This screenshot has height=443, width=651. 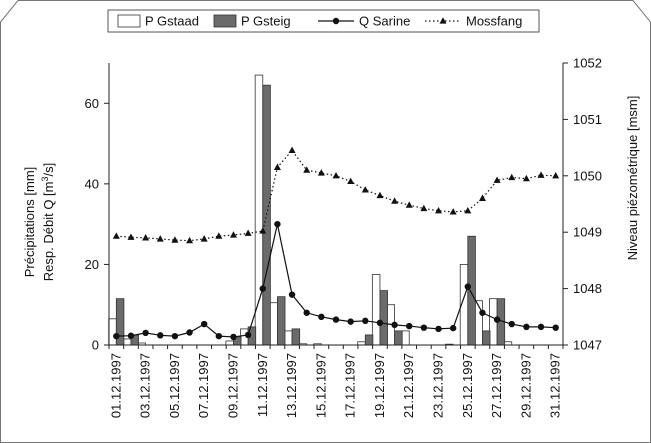 What do you see at coordinates (408, 385) in the screenshot?
I see `x-tick-label: 21.12.1997` at bounding box center [408, 385].